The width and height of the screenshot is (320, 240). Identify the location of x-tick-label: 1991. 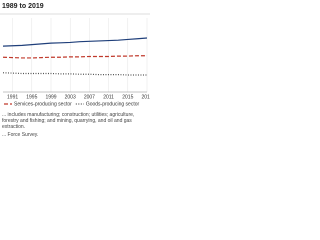
(12, 97).